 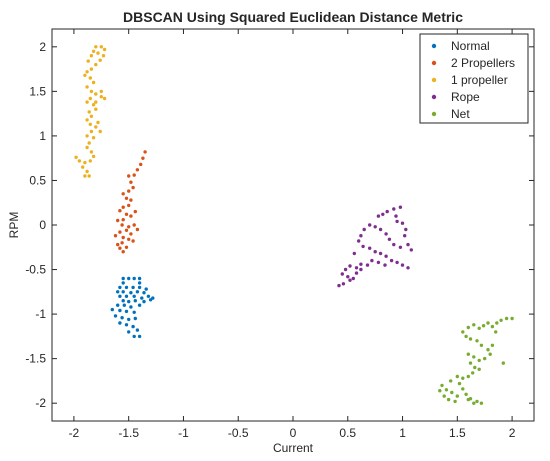 What do you see at coordinates (37, 91) in the screenshot?
I see `y-tick-label: 1.5` at bounding box center [37, 91].